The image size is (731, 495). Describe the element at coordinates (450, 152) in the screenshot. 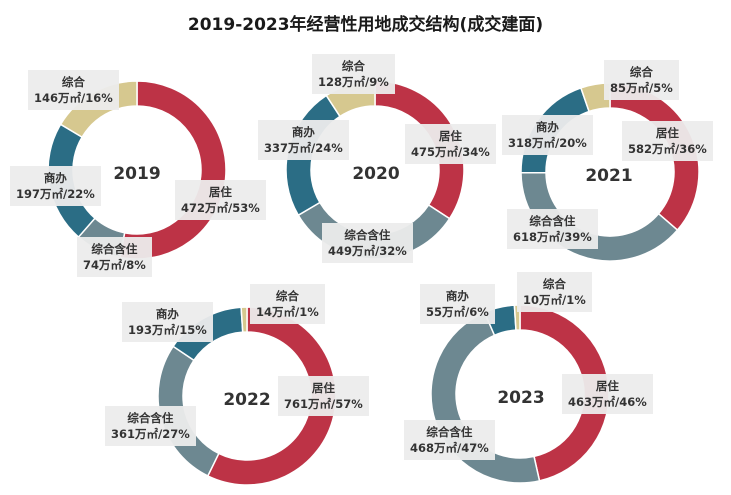

I see `slice-value: 475万㎡/34%` at that location.